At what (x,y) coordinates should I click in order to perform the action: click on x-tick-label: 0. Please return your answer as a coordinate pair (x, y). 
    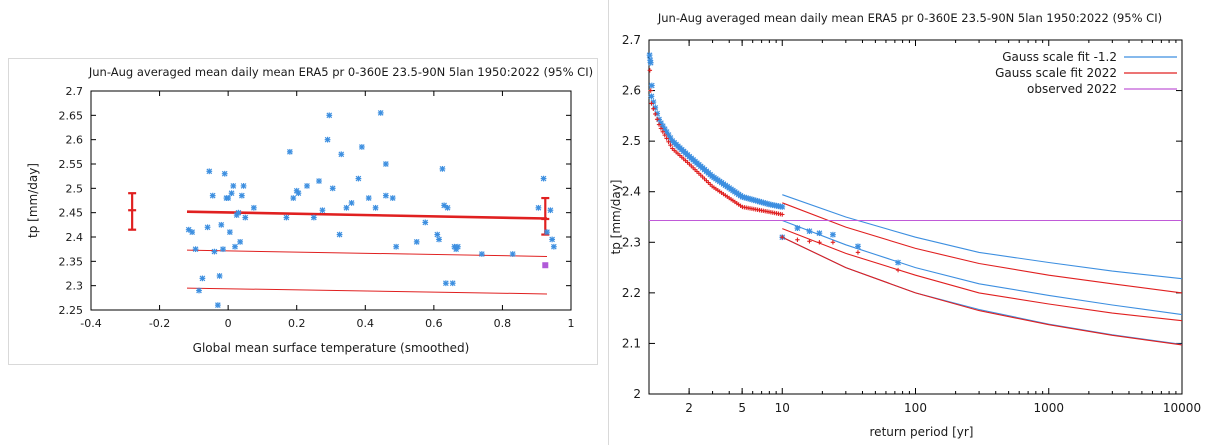
    Looking at the image, I should click on (228, 323).